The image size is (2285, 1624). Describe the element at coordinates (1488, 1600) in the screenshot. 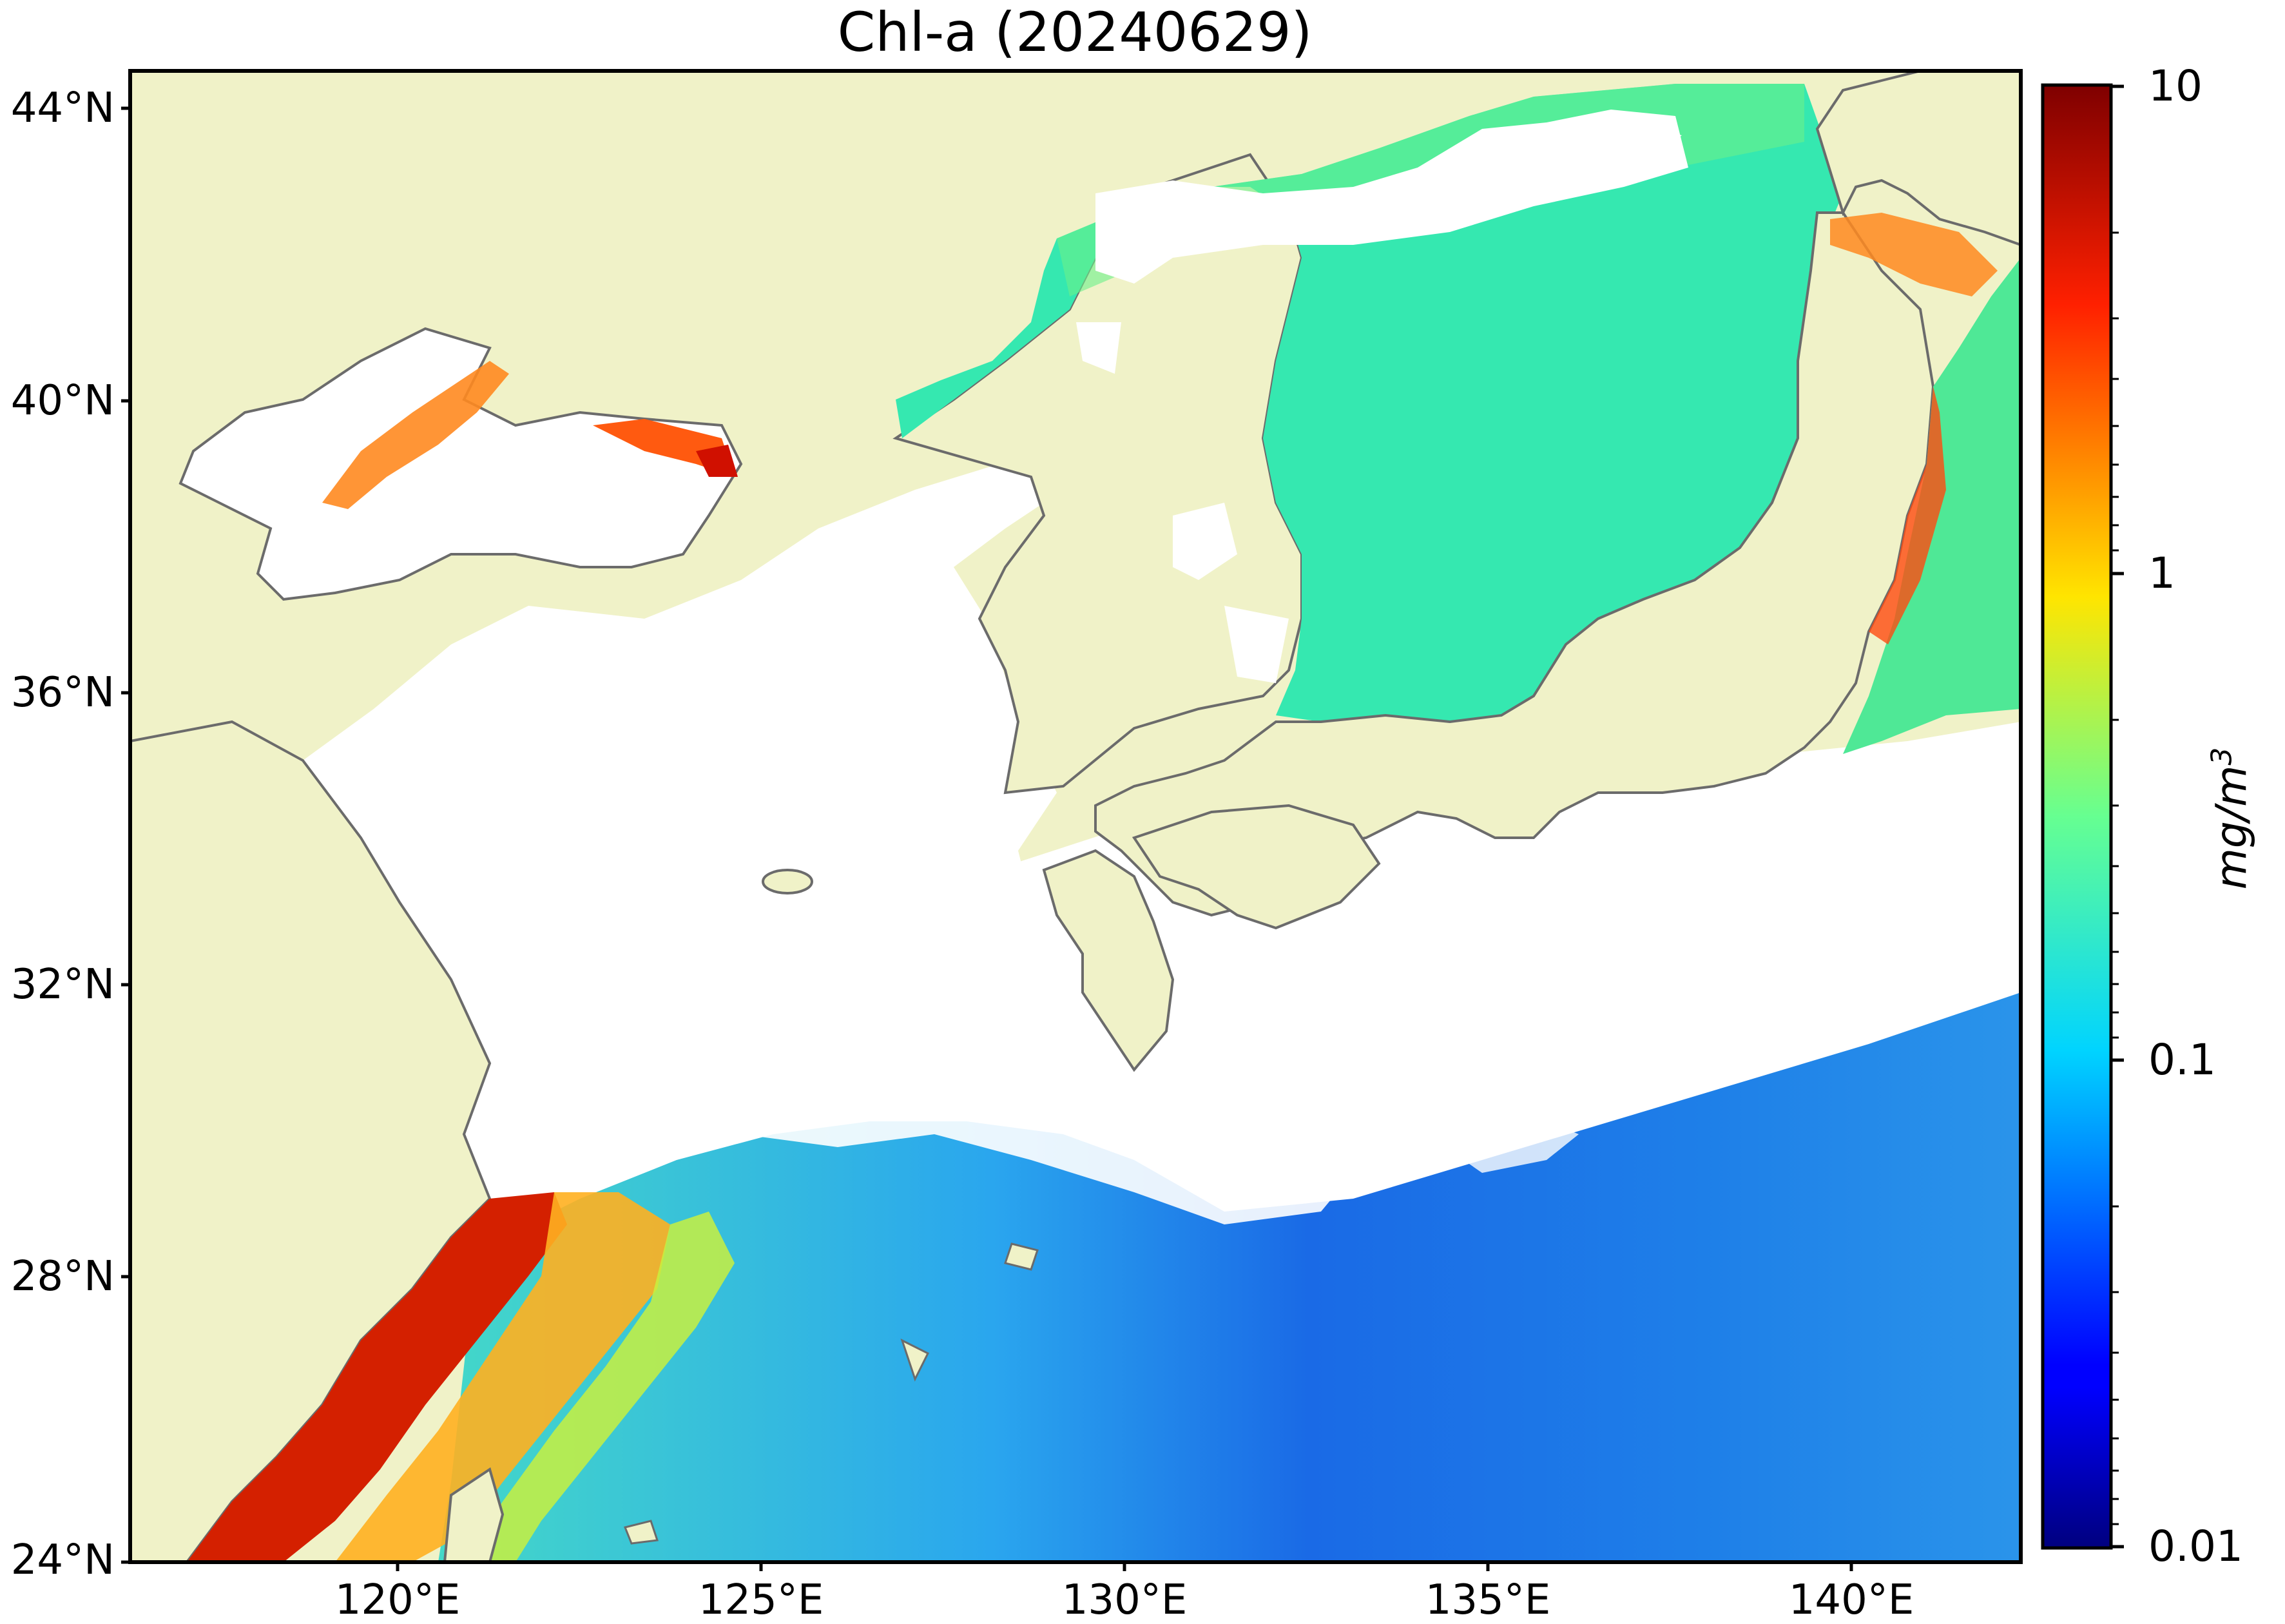

I see `lon-label-135e: 135°E` at that location.